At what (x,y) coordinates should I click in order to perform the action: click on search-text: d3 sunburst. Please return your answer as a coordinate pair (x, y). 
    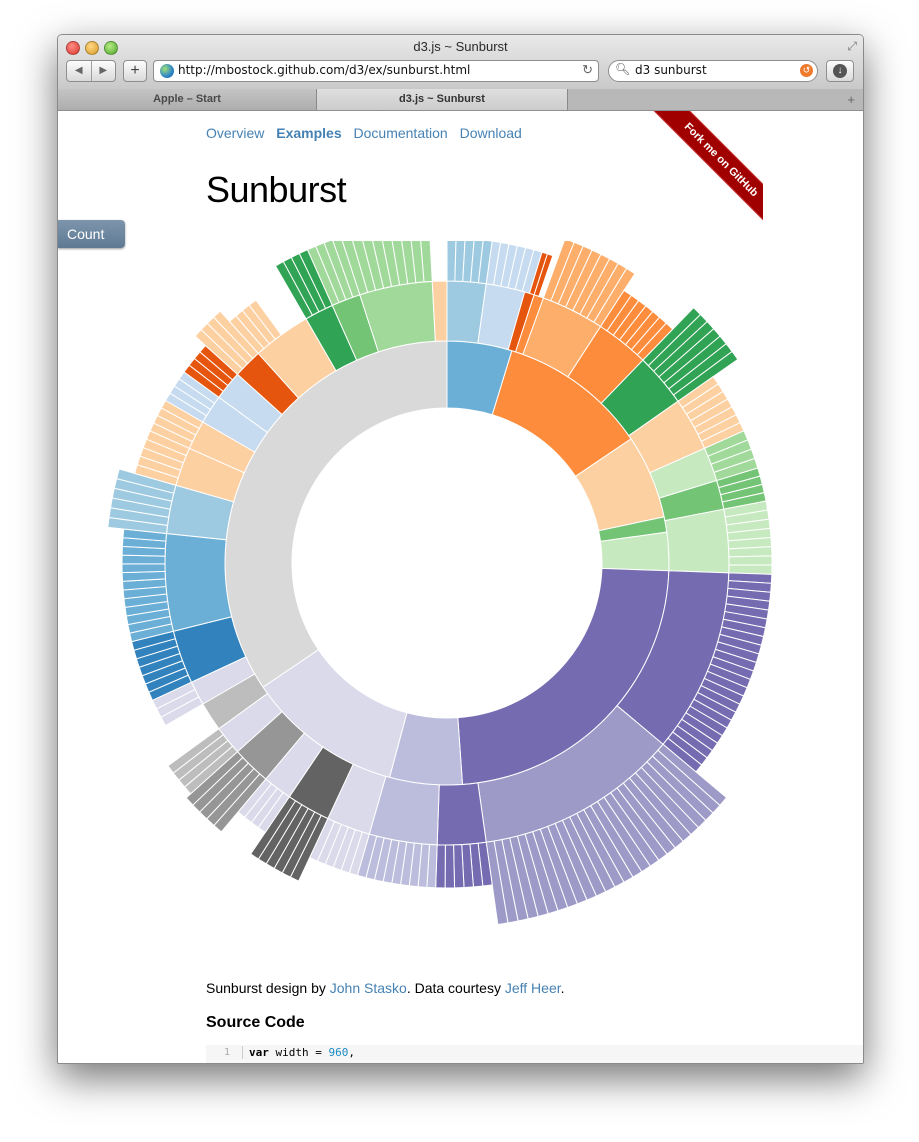
    Looking at the image, I should click on (671, 70).